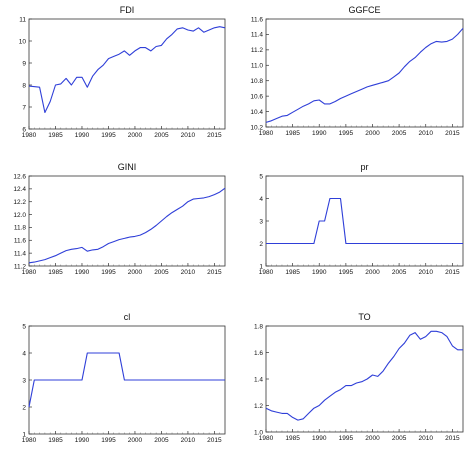  Describe the element at coordinates (20, 228) in the screenshot. I see `y-tick-label: 11.8` at that location.